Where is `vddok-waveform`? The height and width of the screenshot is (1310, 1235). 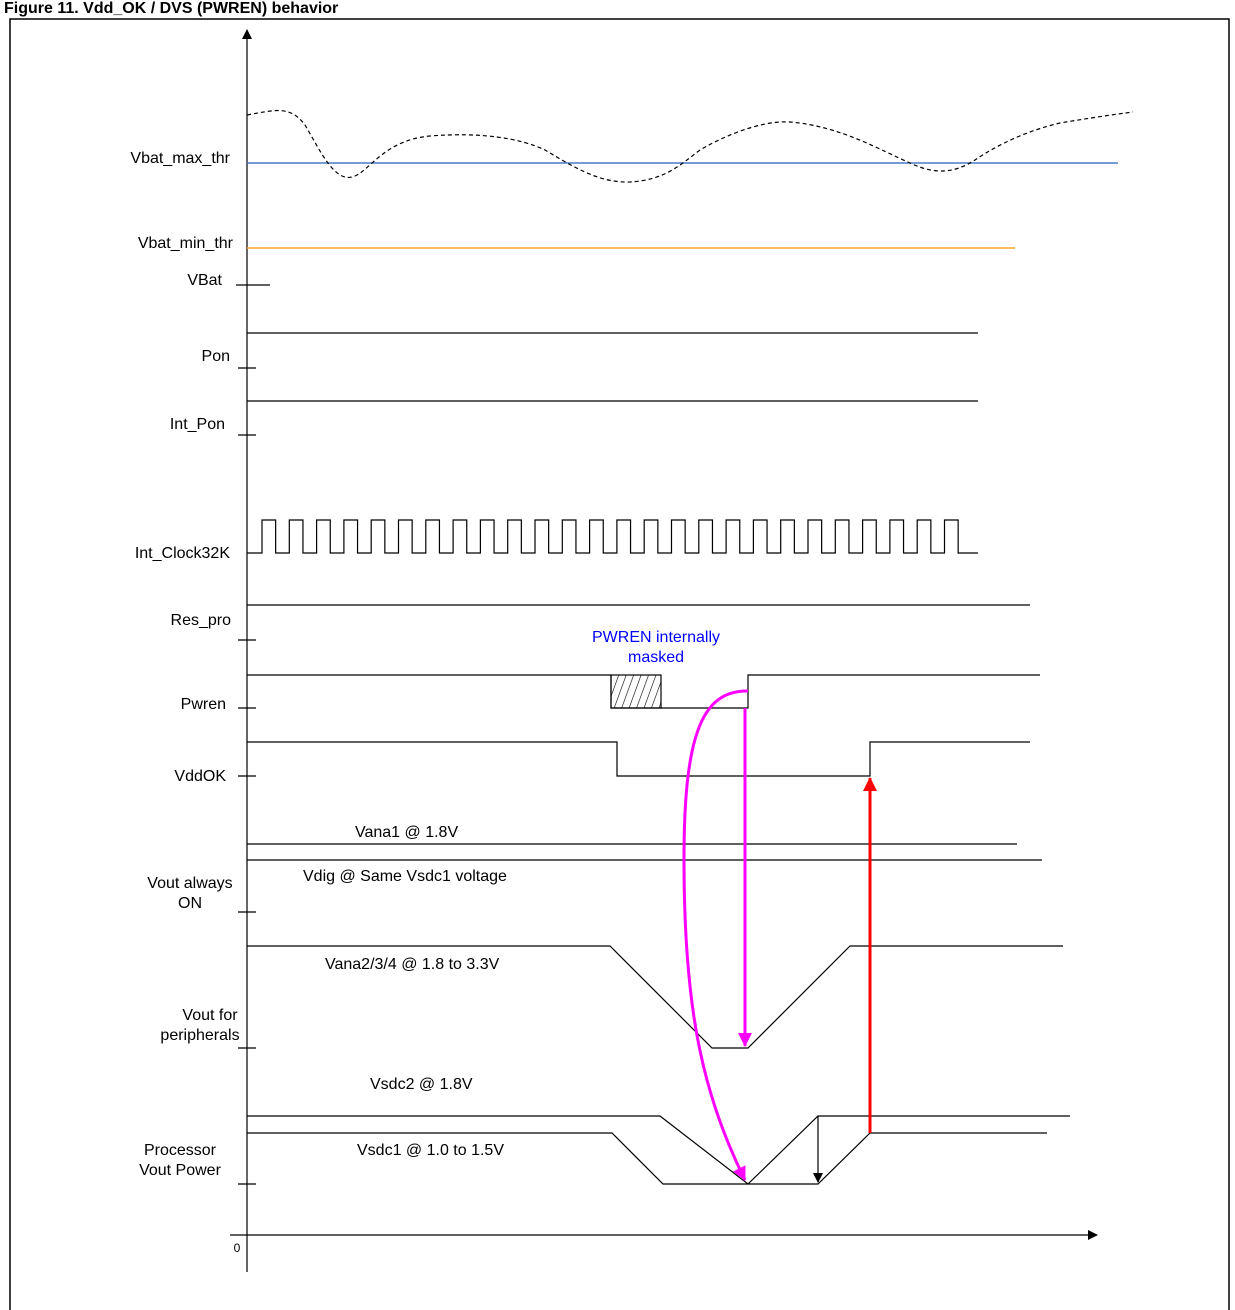
vddok-waveform is located at coordinates (638, 759).